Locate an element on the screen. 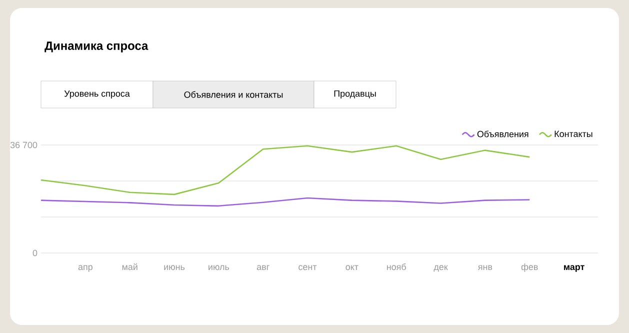  x-tick-label: май is located at coordinates (130, 266).